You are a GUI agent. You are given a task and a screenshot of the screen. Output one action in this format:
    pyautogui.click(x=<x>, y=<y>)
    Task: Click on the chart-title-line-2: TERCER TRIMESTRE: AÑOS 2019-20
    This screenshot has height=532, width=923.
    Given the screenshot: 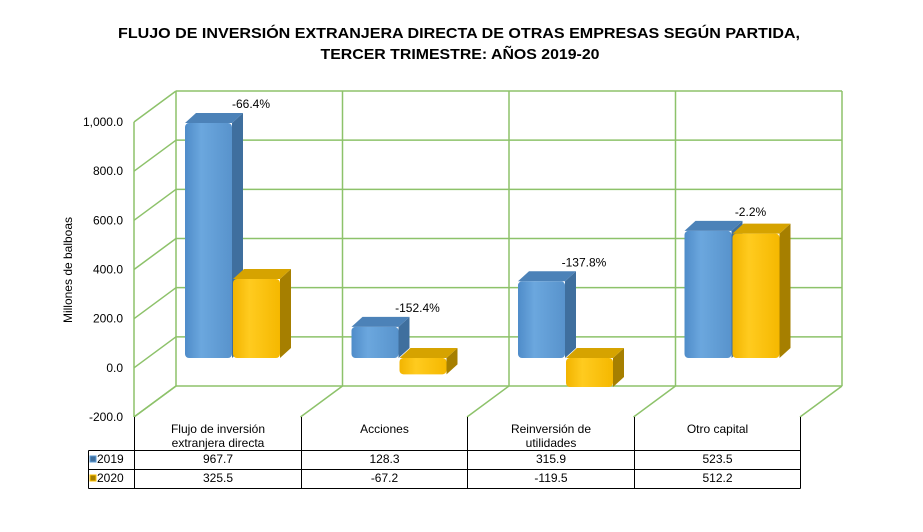 What is the action you would take?
    pyautogui.click(x=460, y=54)
    